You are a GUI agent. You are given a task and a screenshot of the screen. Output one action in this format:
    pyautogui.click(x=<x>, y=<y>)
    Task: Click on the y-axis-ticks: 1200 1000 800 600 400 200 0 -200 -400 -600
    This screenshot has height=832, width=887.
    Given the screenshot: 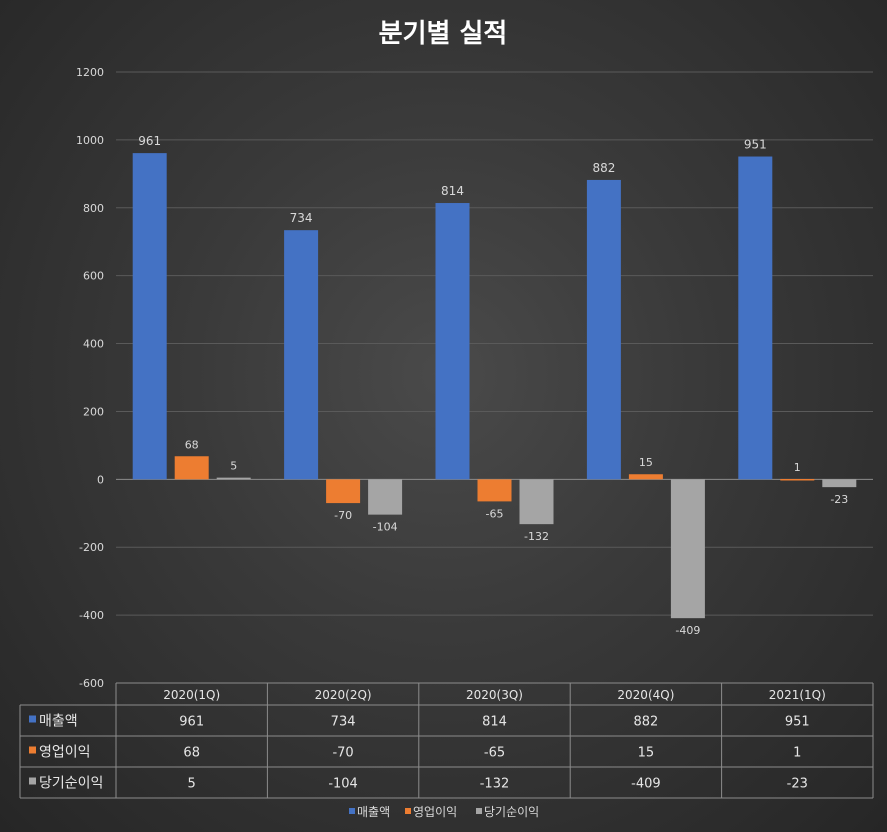 What is the action you would take?
    pyautogui.click(x=90, y=378)
    